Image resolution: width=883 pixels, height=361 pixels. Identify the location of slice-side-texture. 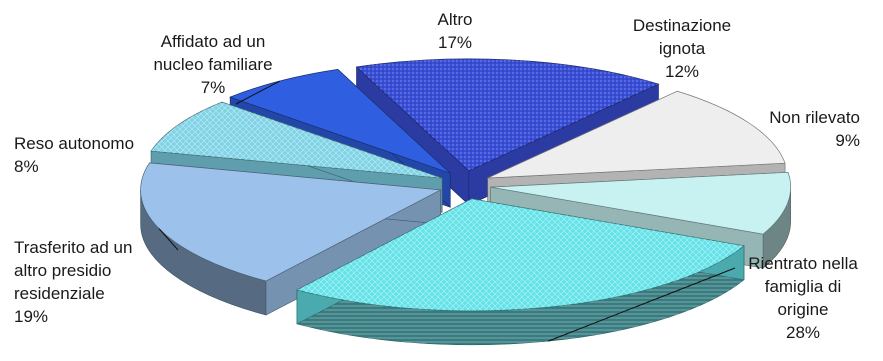
(520, 295).